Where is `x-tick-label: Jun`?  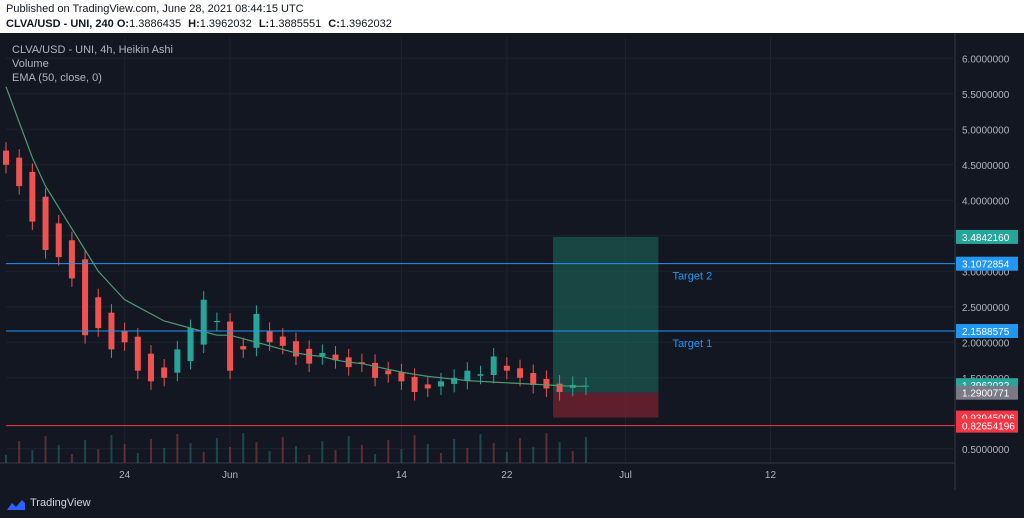
x-tick-label: Jun is located at coordinates (230, 475).